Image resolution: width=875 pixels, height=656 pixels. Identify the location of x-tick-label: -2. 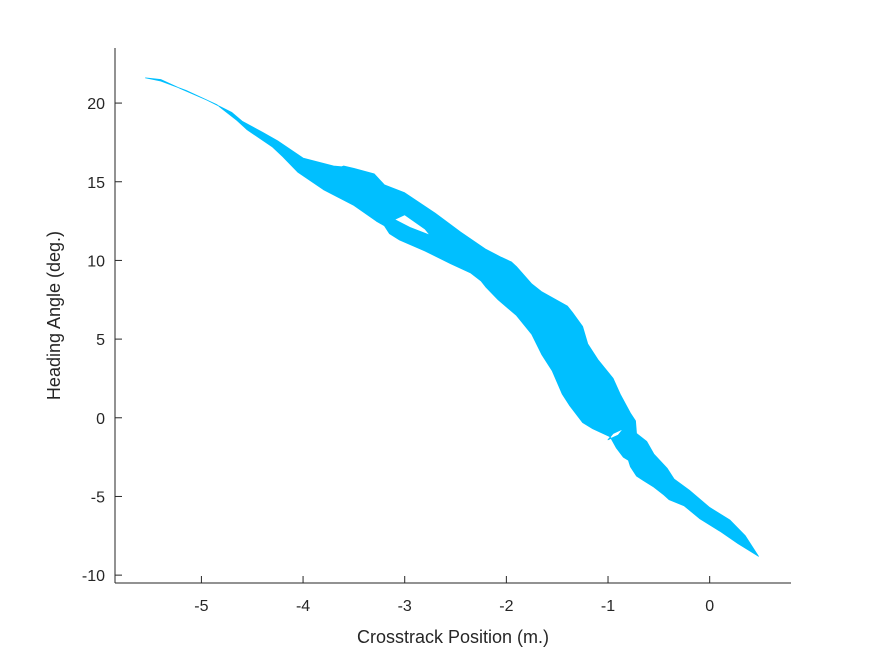
(506, 606).